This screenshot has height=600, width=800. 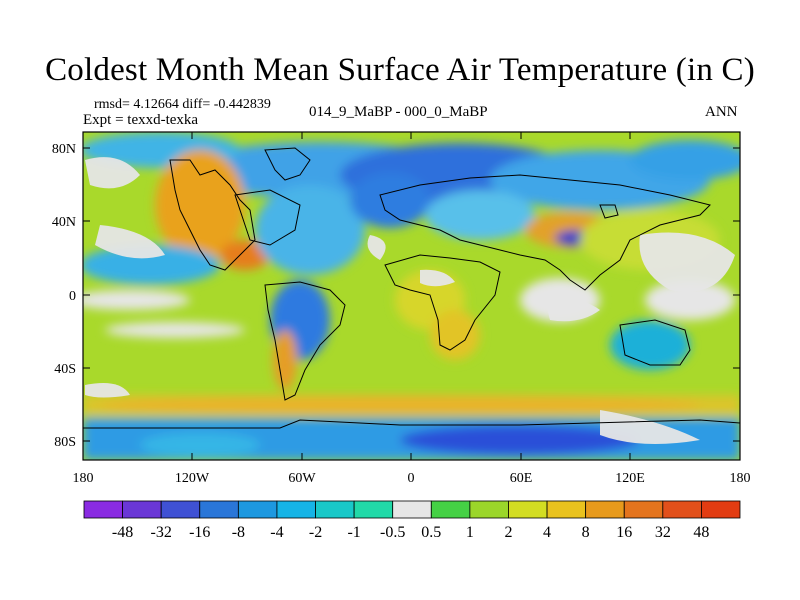 I want to click on y-label-0: 0, so click(x=72, y=296).